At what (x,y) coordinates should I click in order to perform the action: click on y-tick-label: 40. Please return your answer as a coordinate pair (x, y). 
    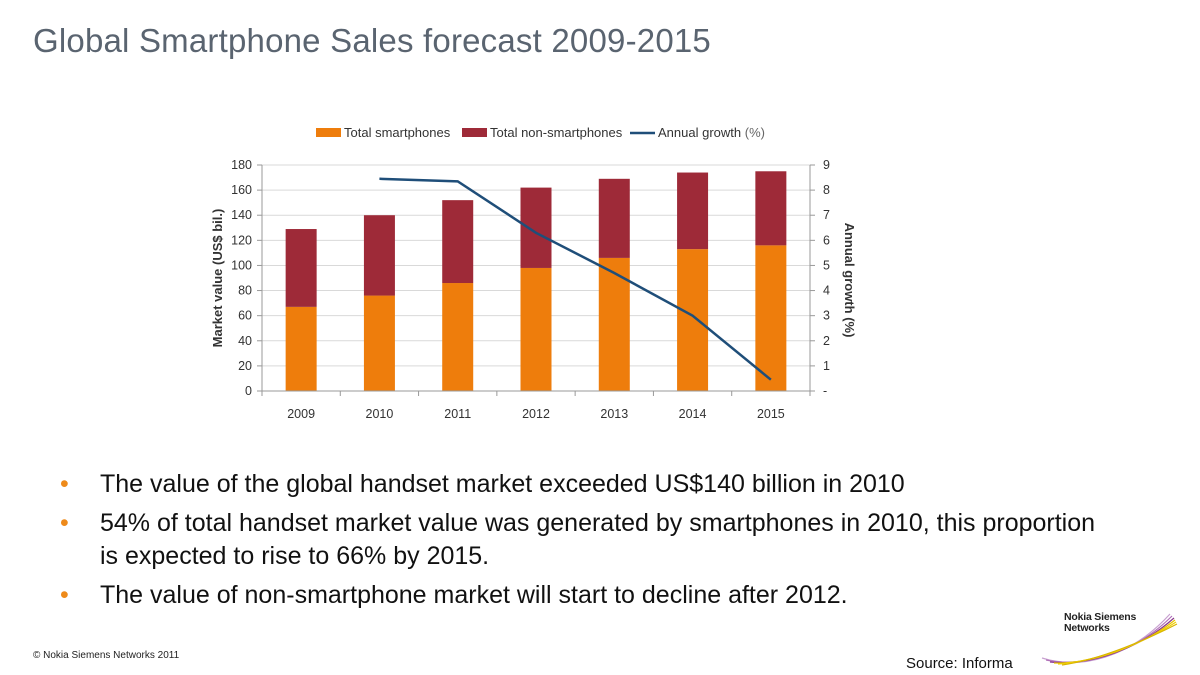
    Looking at the image, I should click on (245, 341).